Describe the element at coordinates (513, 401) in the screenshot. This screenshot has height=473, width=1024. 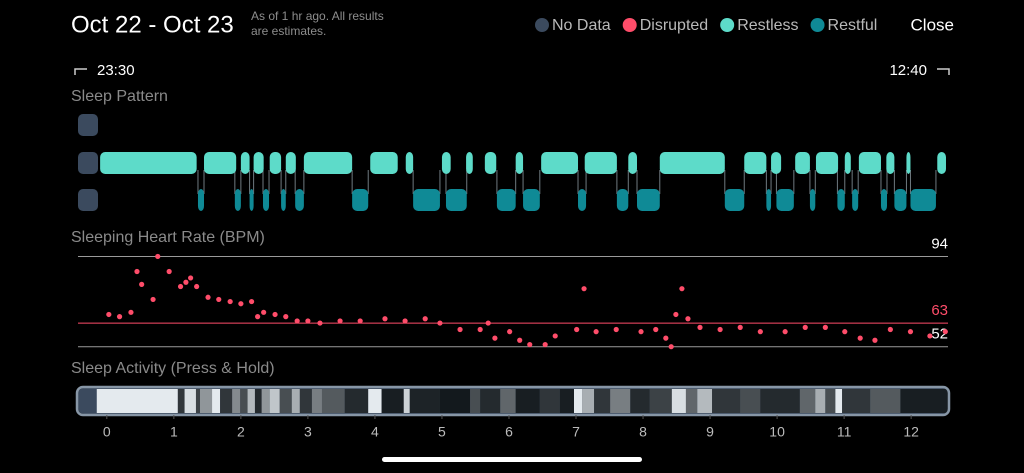
I see `activity-frame` at that location.